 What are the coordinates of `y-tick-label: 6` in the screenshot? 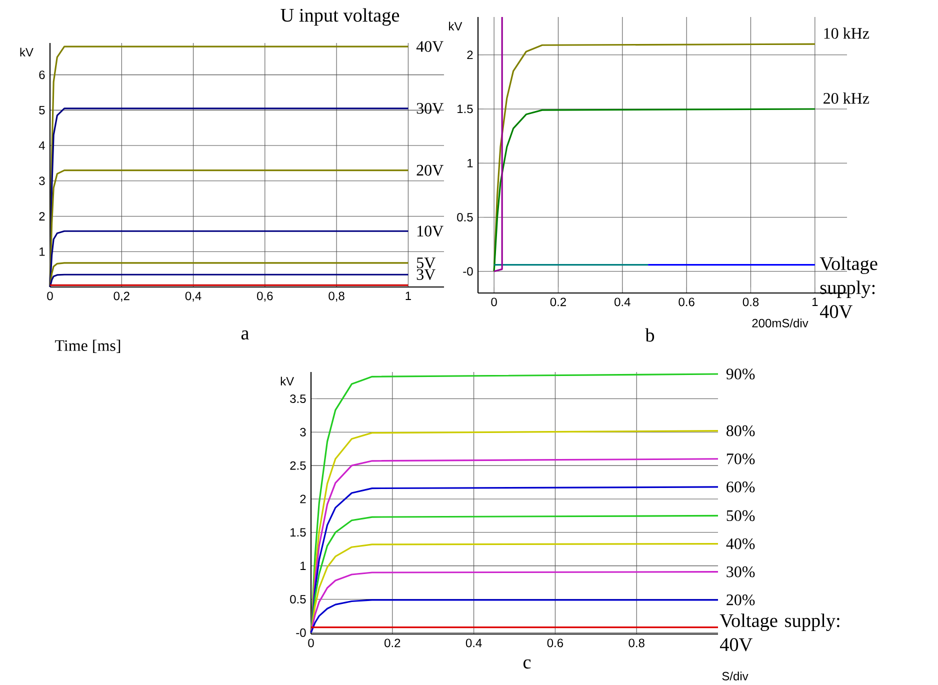 It's located at (42, 75).